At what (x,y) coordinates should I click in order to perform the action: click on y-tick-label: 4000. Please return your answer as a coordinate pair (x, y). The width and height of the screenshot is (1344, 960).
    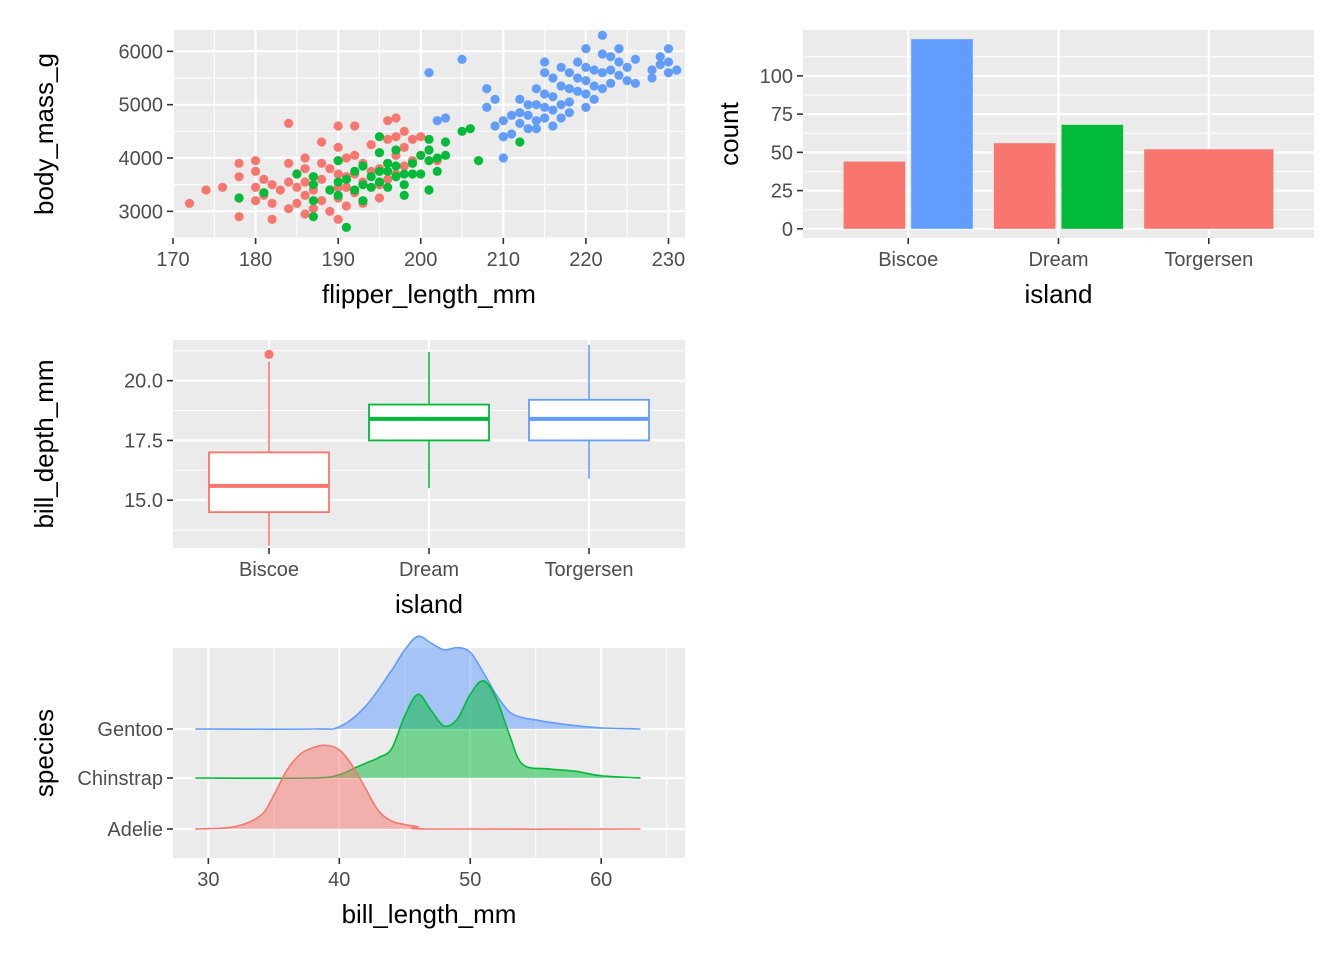
    Looking at the image, I should click on (141, 159).